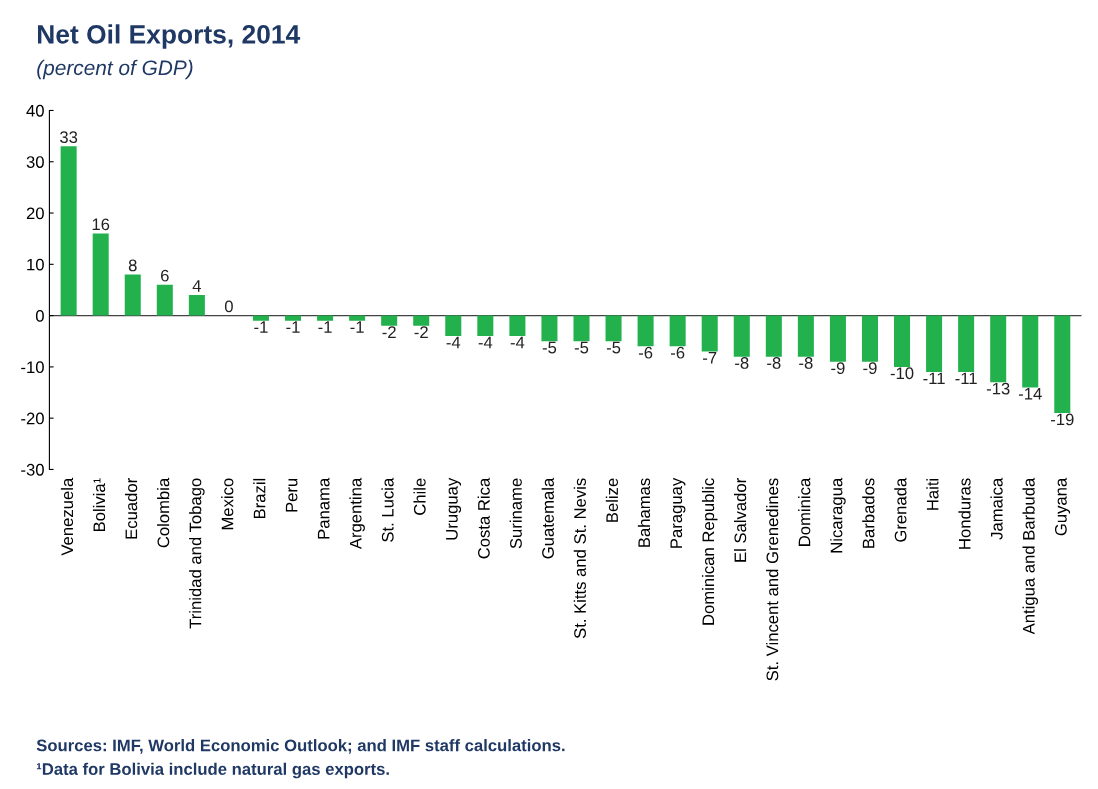 This screenshot has height=789, width=1098. What do you see at coordinates (998, 388) in the screenshot?
I see `data-label: -13` at bounding box center [998, 388].